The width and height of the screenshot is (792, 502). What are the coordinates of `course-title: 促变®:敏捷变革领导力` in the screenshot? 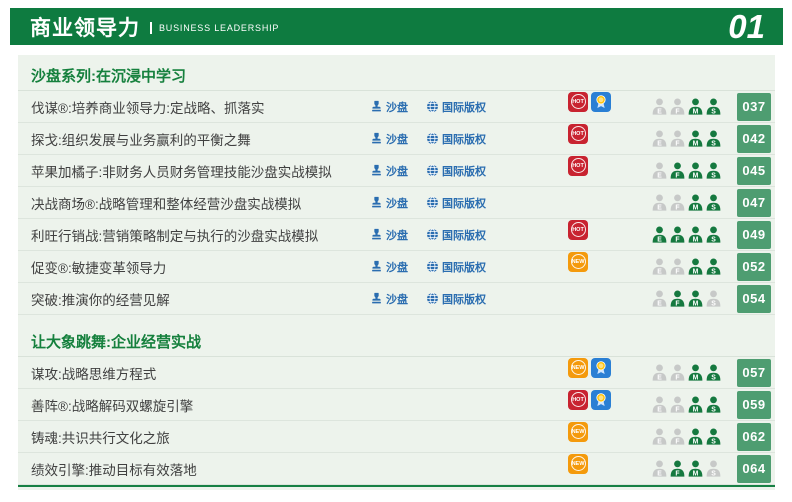 It's located at (99, 268).